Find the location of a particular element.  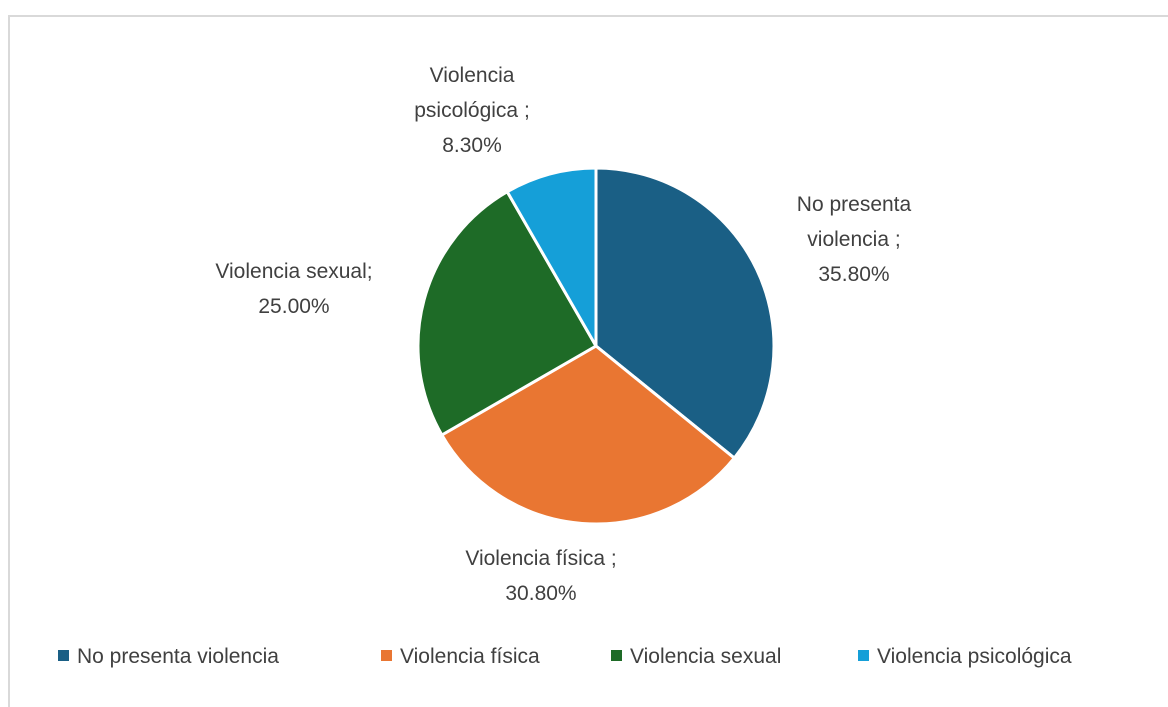

legend-label-1: Violencia física is located at coordinates (470, 656).